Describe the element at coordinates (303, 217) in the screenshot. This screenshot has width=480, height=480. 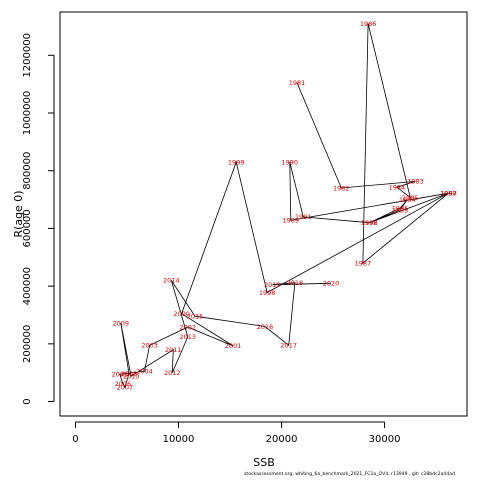
I see `year-label-1991: 1991` at that location.